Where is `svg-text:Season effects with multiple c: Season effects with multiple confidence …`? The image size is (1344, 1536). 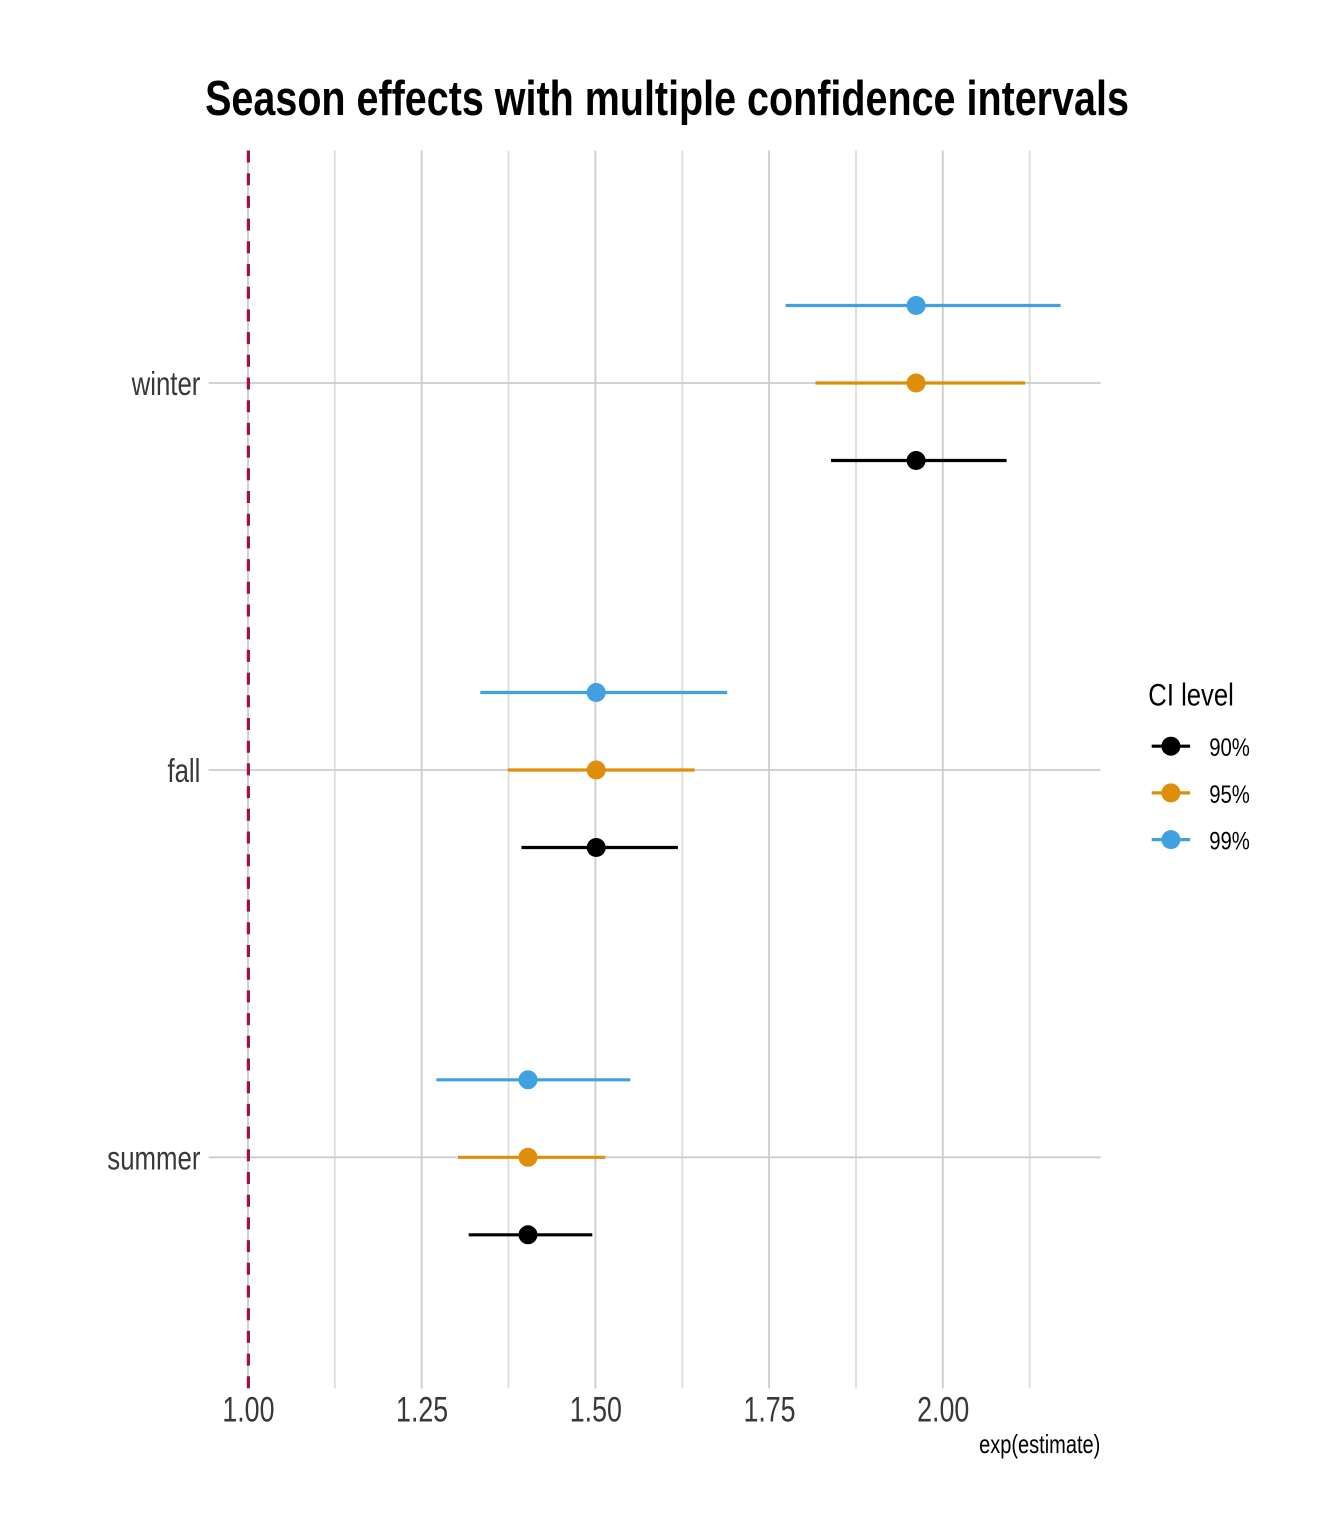
svg-text:Season effects with multiple c: Season effects with multiple confidence … is located at coordinates (667, 99).